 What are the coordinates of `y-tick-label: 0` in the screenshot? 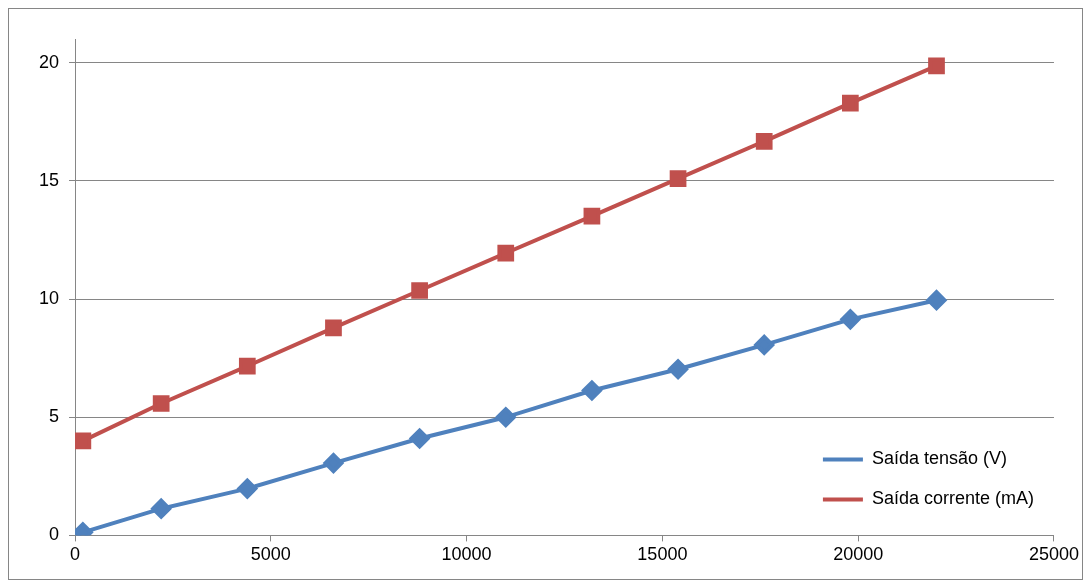 It's located at (54, 534).